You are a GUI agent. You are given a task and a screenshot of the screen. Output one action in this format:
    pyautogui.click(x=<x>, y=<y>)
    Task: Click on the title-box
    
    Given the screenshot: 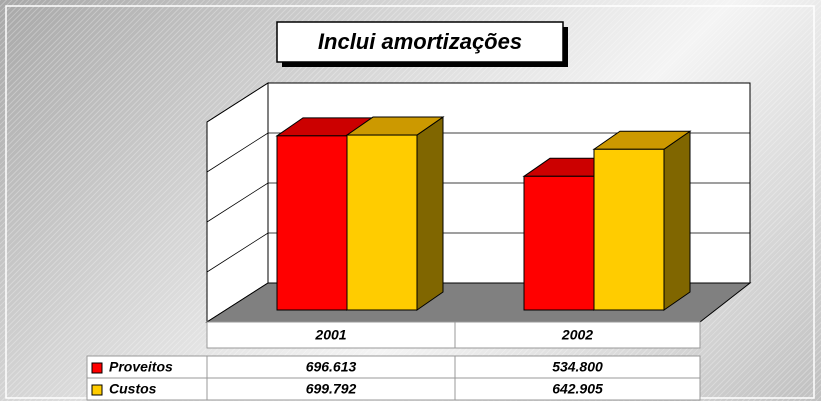 What is the action you would take?
    pyautogui.click(x=420, y=42)
    